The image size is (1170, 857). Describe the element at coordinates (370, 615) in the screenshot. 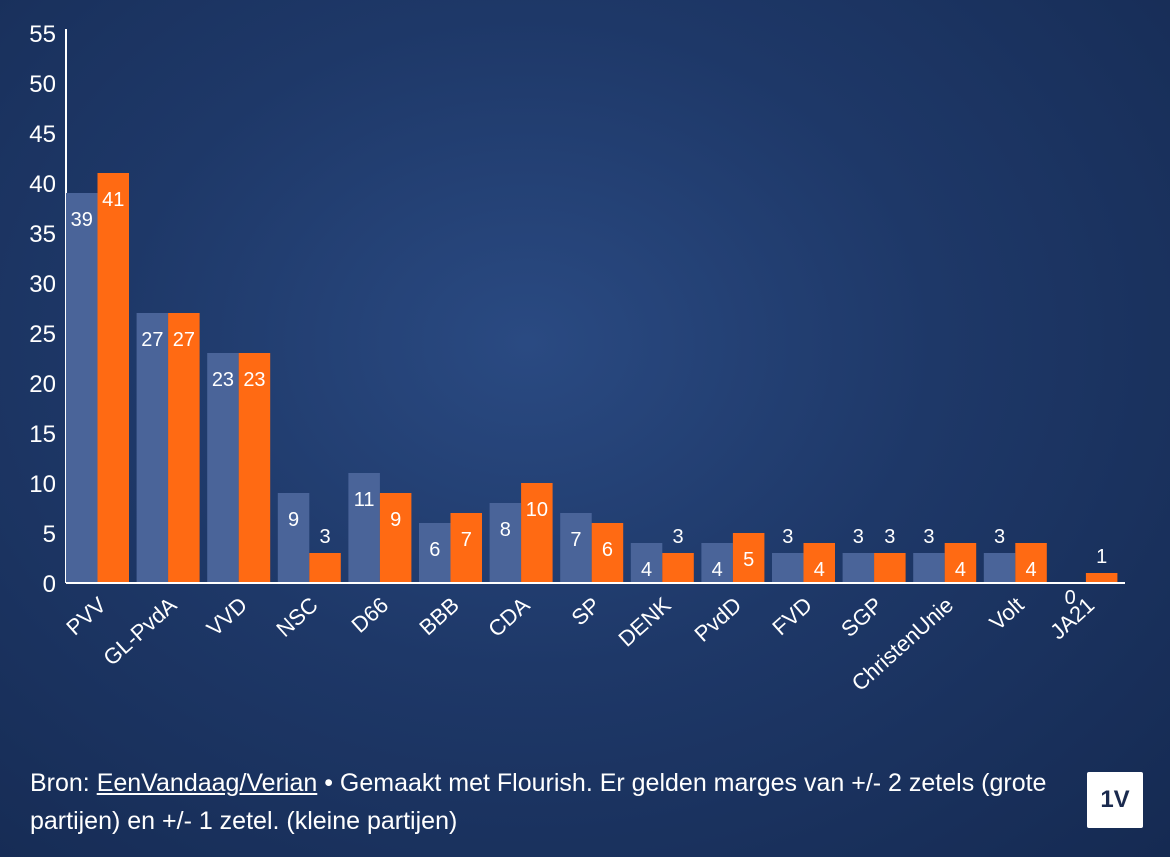

I see `x-tick-label: D66` at that location.